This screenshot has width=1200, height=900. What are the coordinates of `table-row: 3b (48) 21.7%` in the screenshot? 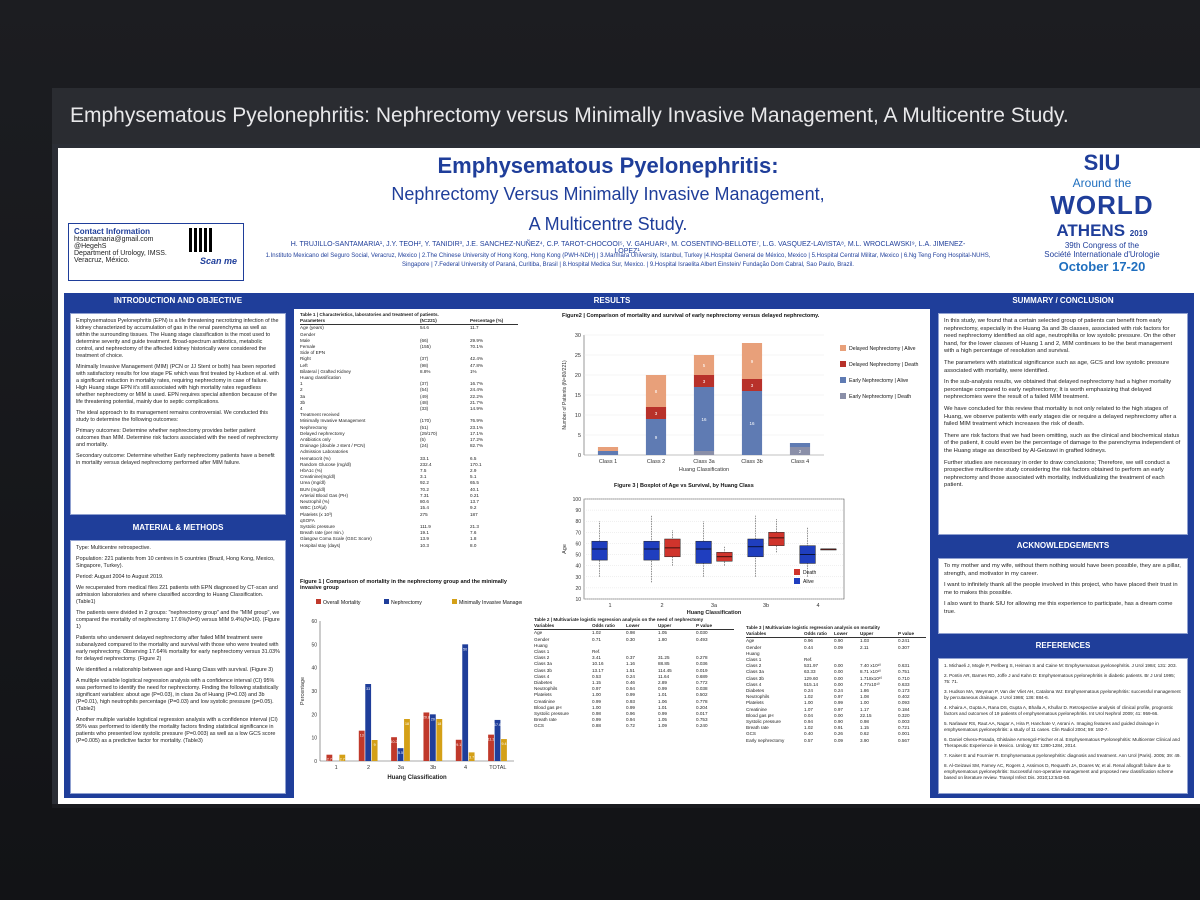 It's located at (409, 403).